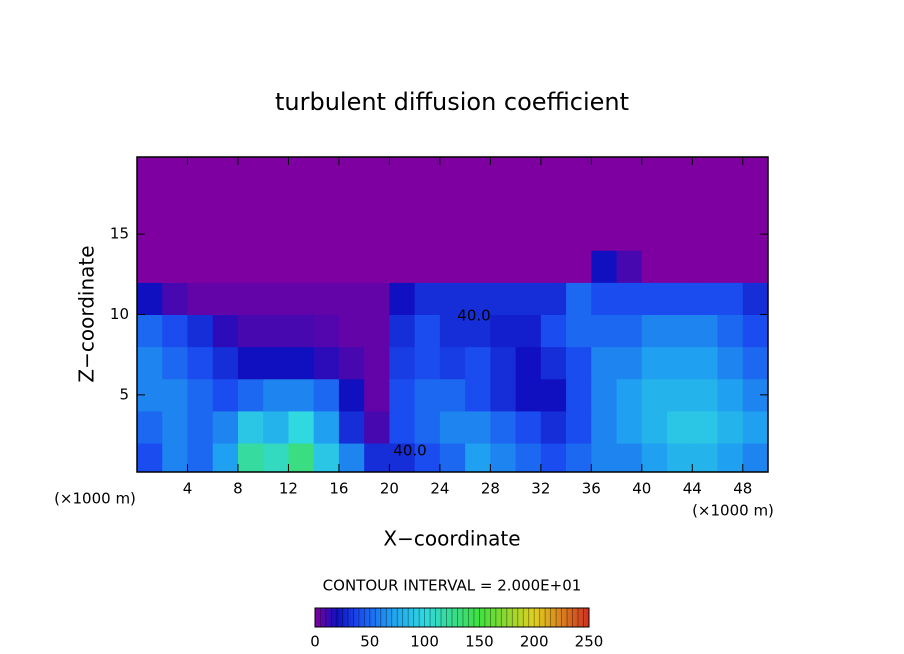 This screenshot has width=904, height=654. Describe the element at coordinates (409, 451) in the screenshot. I see `contour-label: 40.0` at that location.